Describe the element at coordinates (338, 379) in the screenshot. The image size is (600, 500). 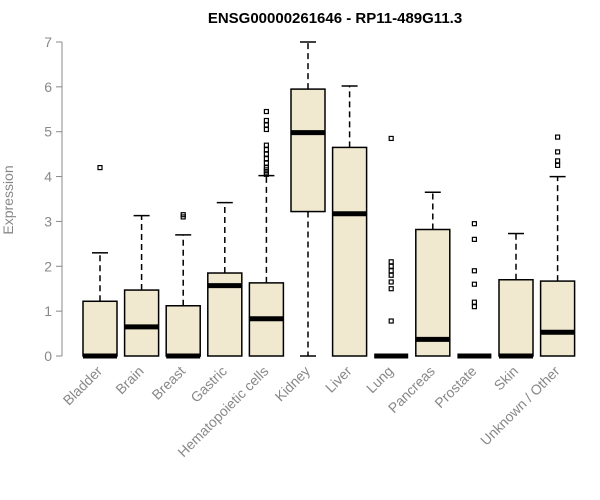
I see `x-tick-label: Liver` at that location.